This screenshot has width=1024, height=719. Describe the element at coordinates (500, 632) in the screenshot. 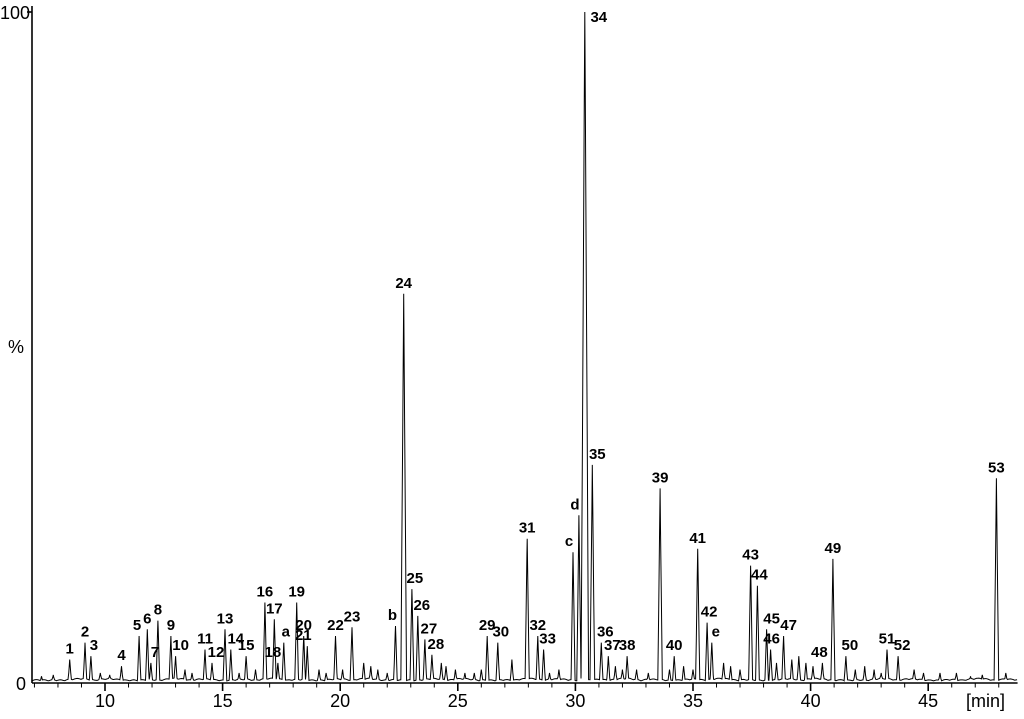

I see `peak-label: 30` at that location.